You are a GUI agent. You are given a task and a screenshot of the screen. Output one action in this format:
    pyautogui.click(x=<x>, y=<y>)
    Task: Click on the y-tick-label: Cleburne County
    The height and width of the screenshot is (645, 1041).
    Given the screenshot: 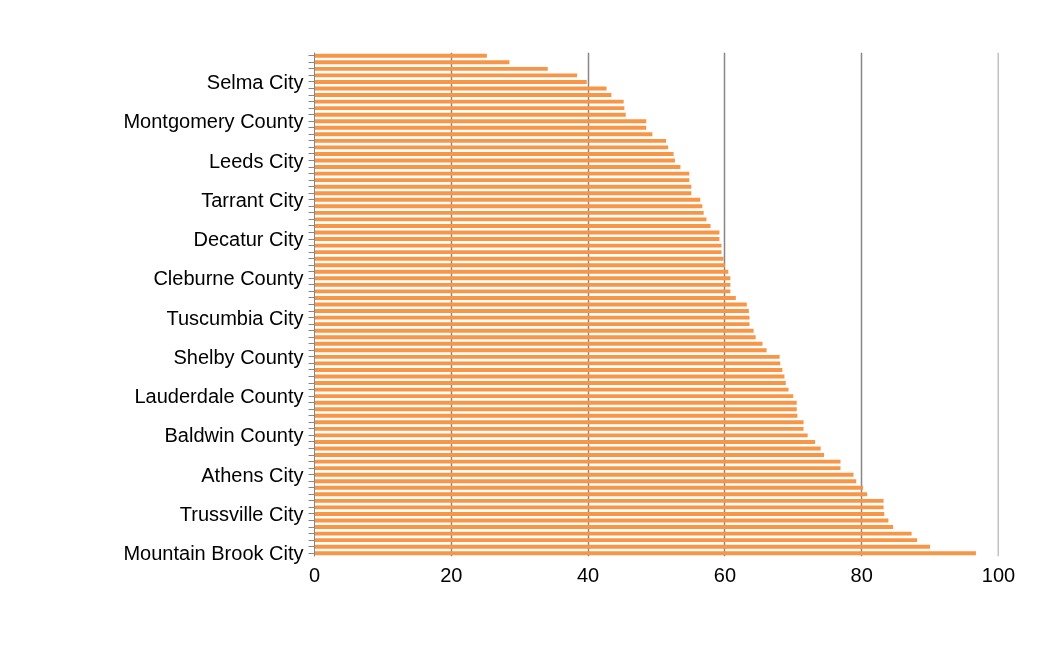 What is the action you would take?
    pyautogui.click(x=228, y=278)
    